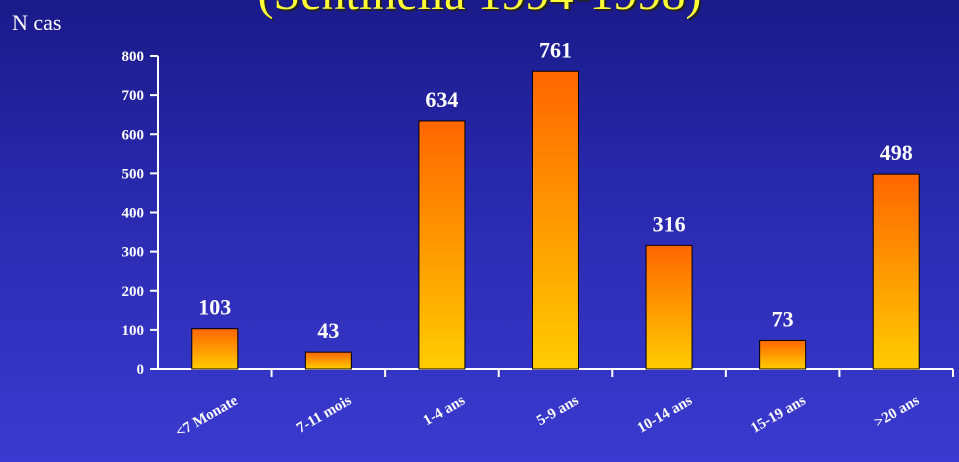 The height and width of the screenshot is (462, 959). Describe the element at coordinates (133, 174) in the screenshot. I see `y-tick-label: 500` at that location.